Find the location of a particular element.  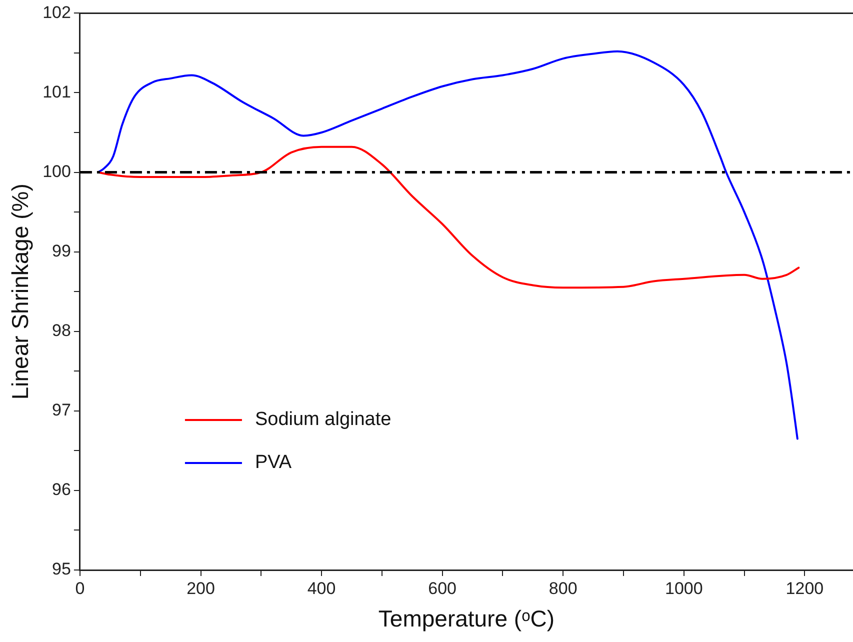

y-tick-label: 102 is located at coordinates (56, 12).